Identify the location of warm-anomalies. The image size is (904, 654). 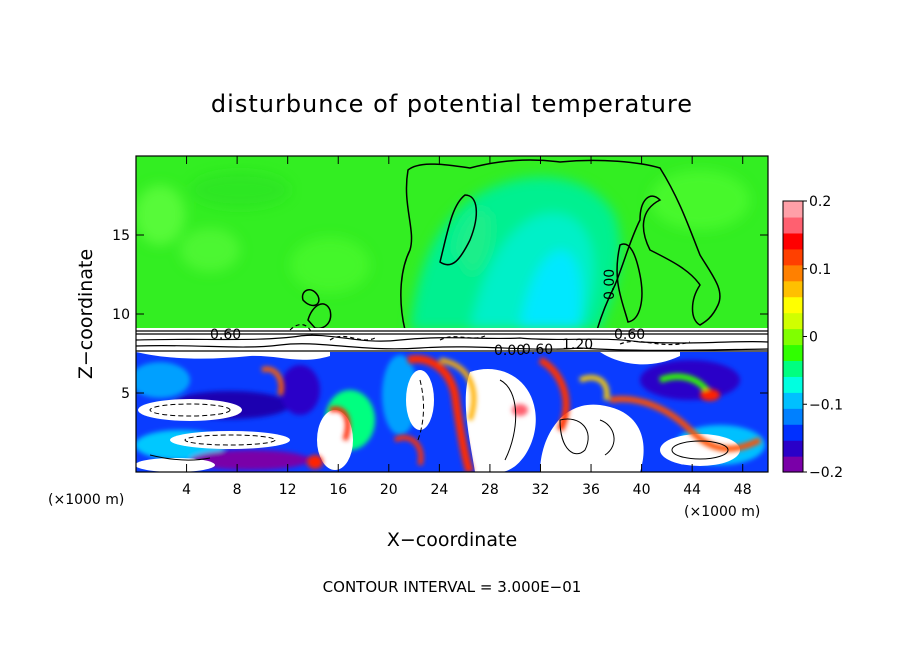
(511, 413).